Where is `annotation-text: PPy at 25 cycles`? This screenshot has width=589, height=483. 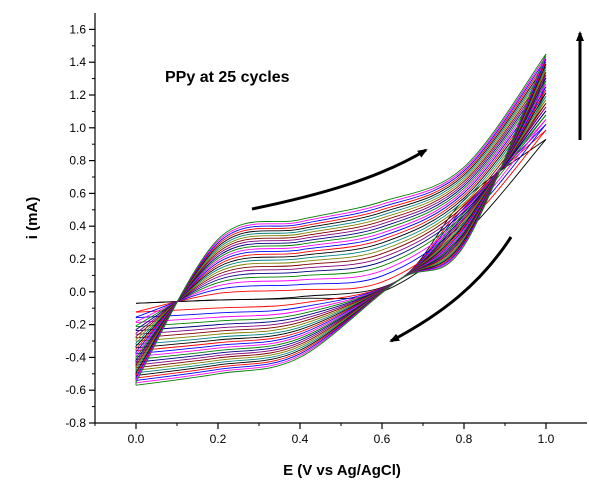 annotation-text: PPy at 25 cycles is located at coordinates (227, 77).